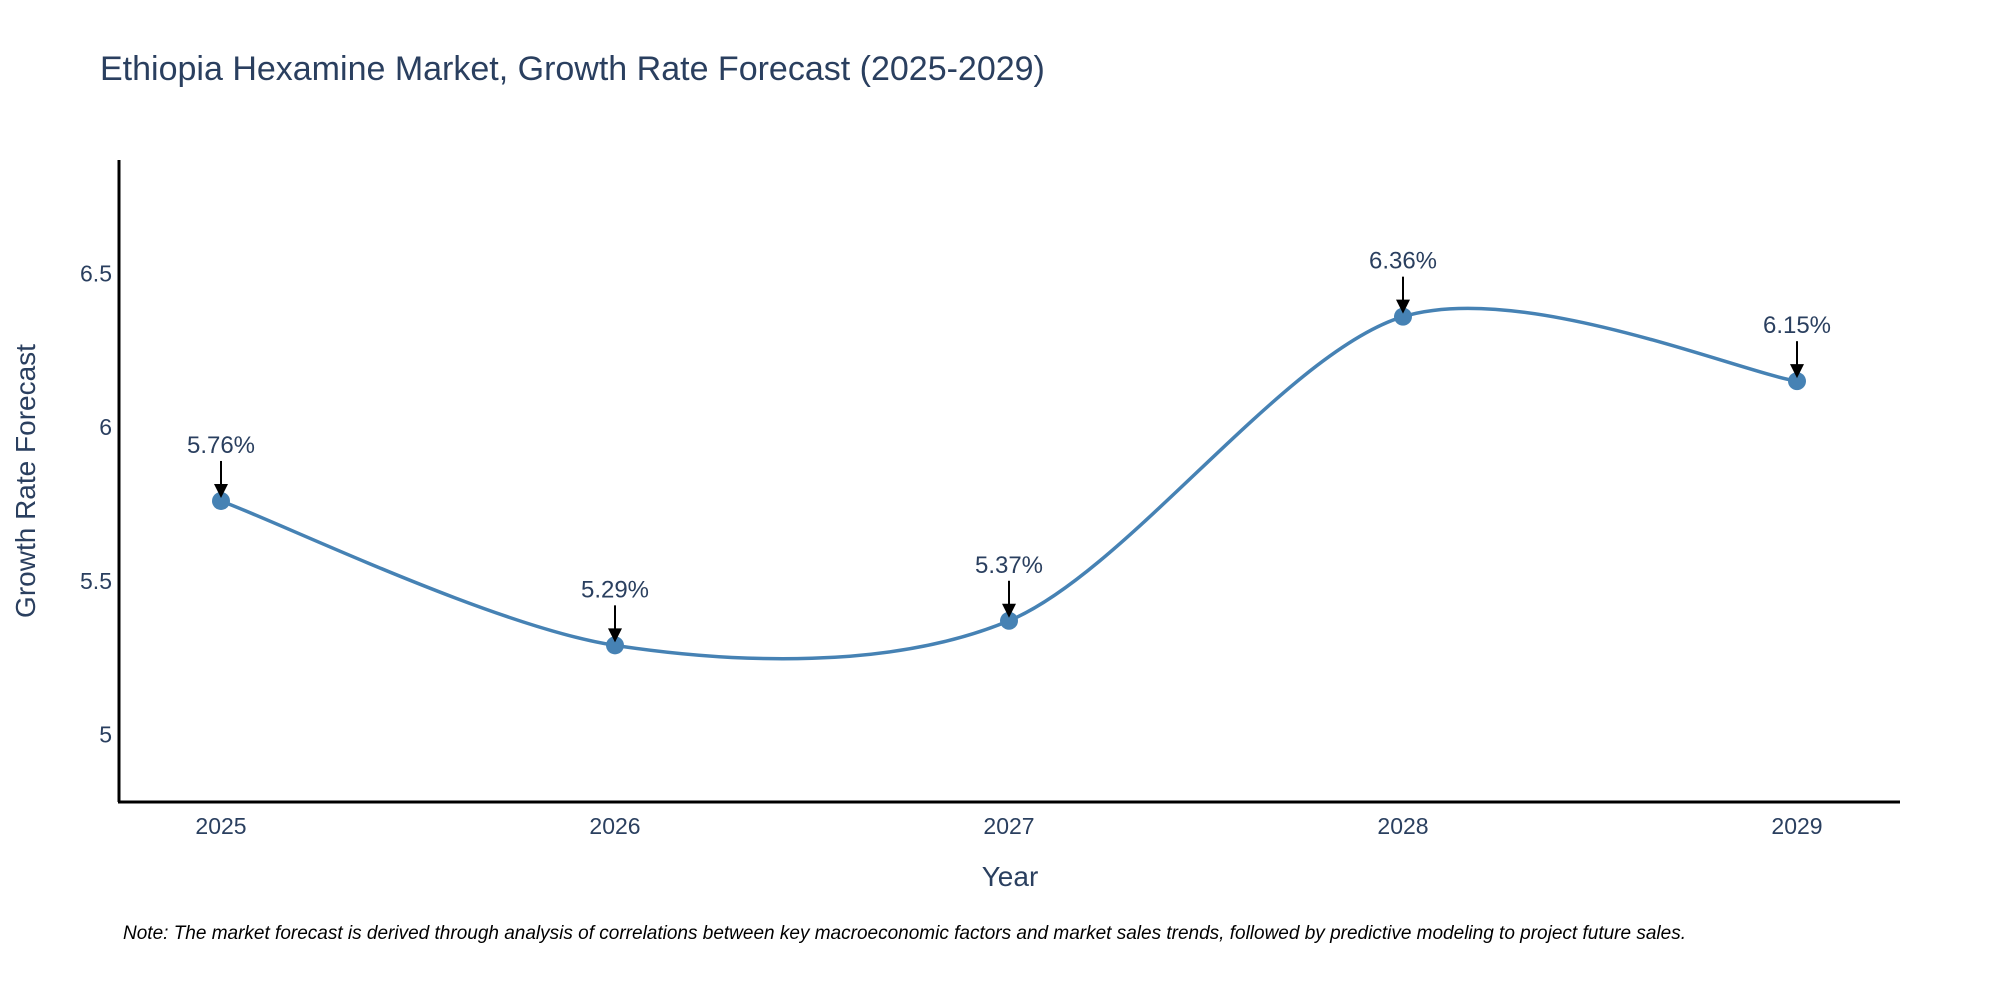 Image resolution: width=2000 pixels, height=1000 pixels. What do you see at coordinates (96, 274) in the screenshot?
I see `y-tick-label: 6.5` at bounding box center [96, 274].